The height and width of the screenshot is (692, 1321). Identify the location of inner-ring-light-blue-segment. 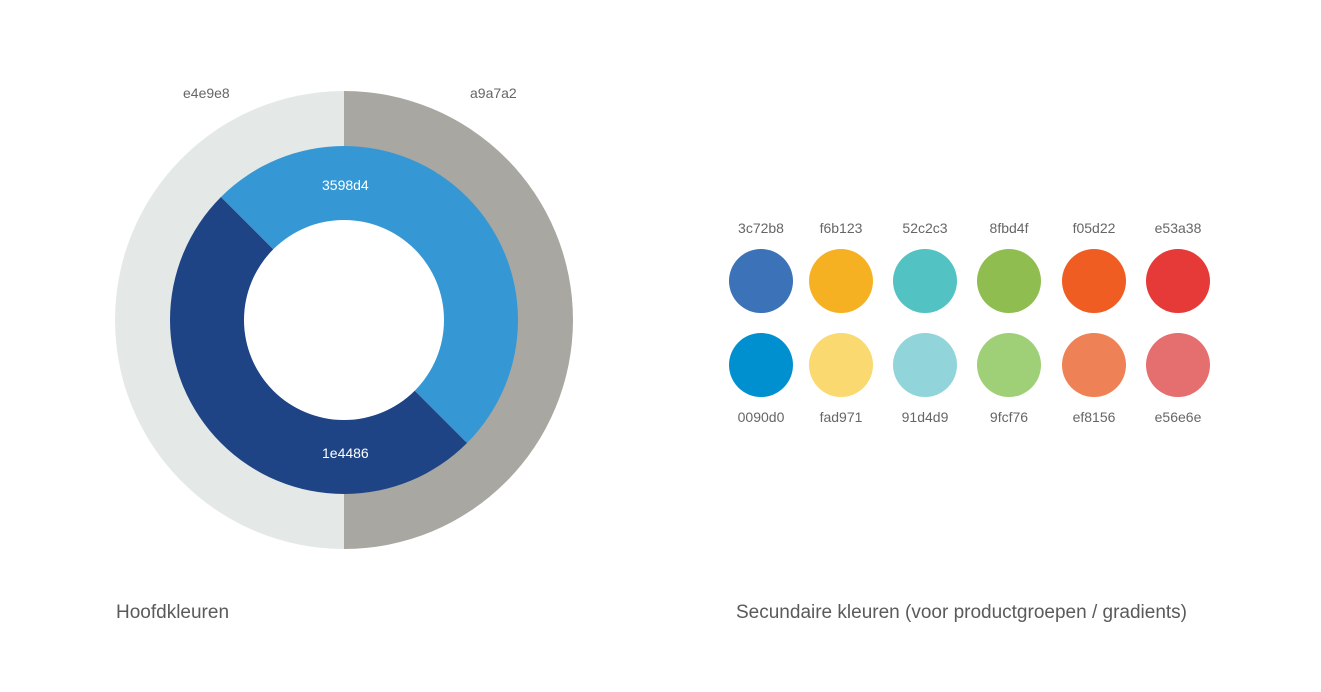
(369, 295).